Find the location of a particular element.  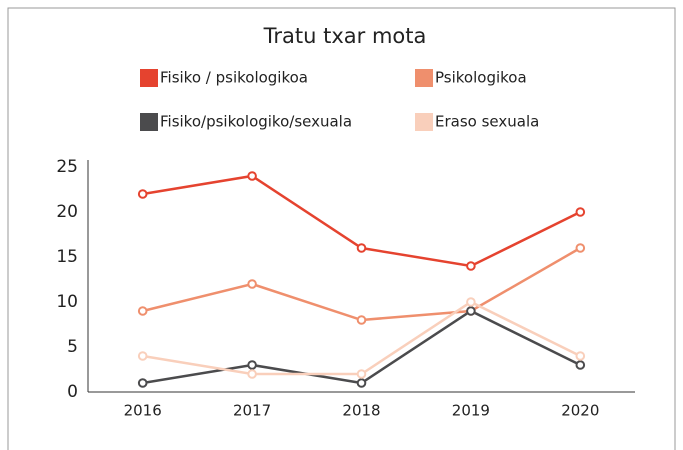

y-tick-label: 10 is located at coordinates (67, 302).